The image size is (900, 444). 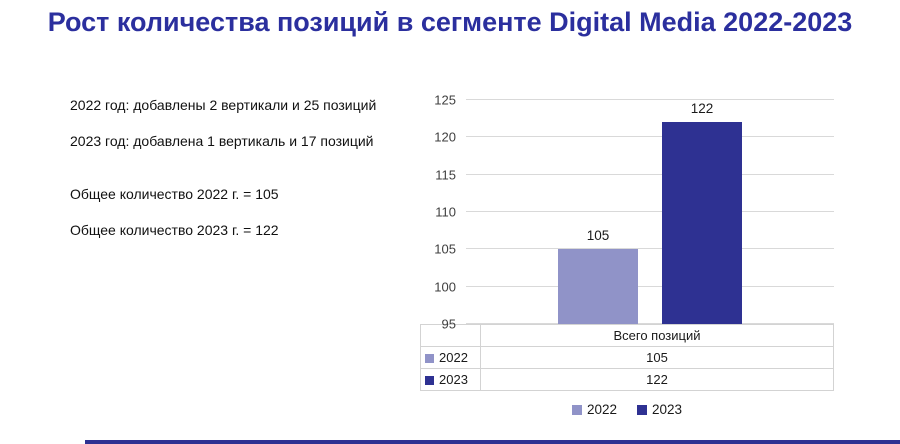 I want to click on y-tick-label: 100, so click(x=445, y=287).